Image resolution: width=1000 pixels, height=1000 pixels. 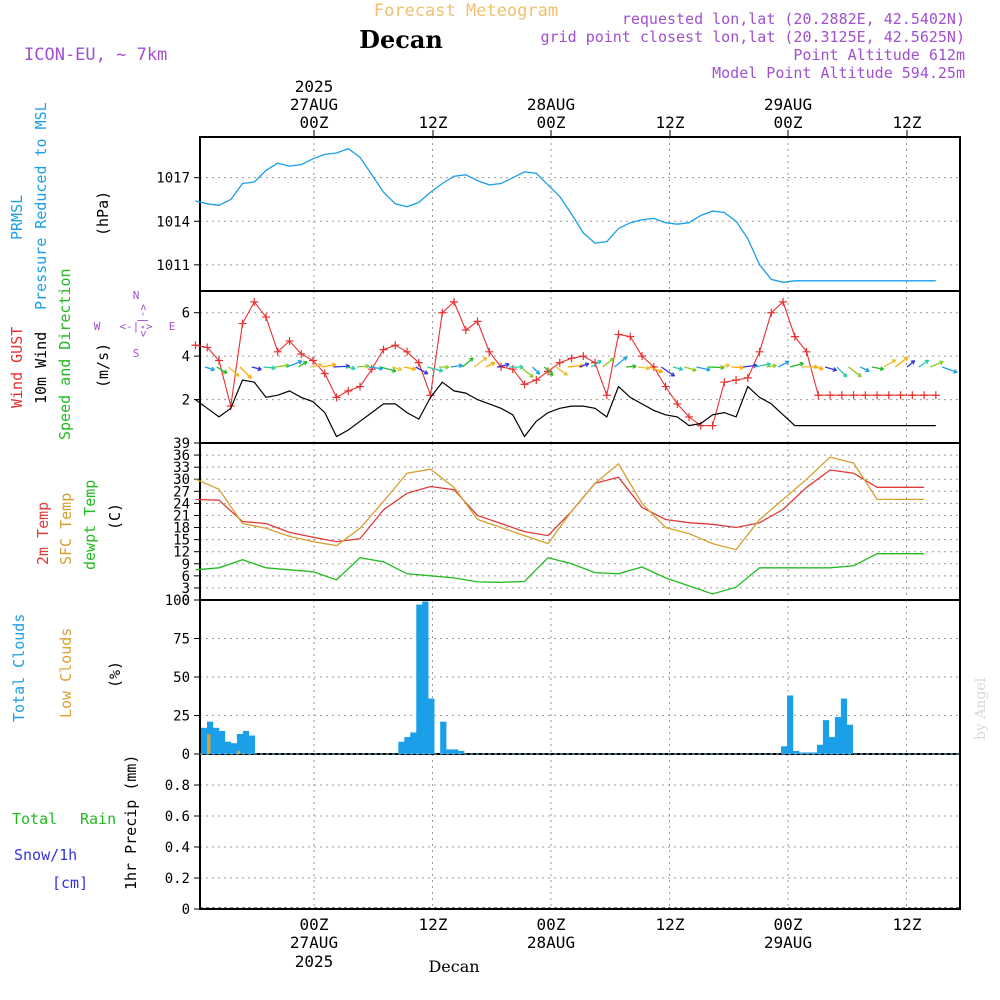 I want to click on compass-horizontal: <-|->, so click(x=135, y=326).